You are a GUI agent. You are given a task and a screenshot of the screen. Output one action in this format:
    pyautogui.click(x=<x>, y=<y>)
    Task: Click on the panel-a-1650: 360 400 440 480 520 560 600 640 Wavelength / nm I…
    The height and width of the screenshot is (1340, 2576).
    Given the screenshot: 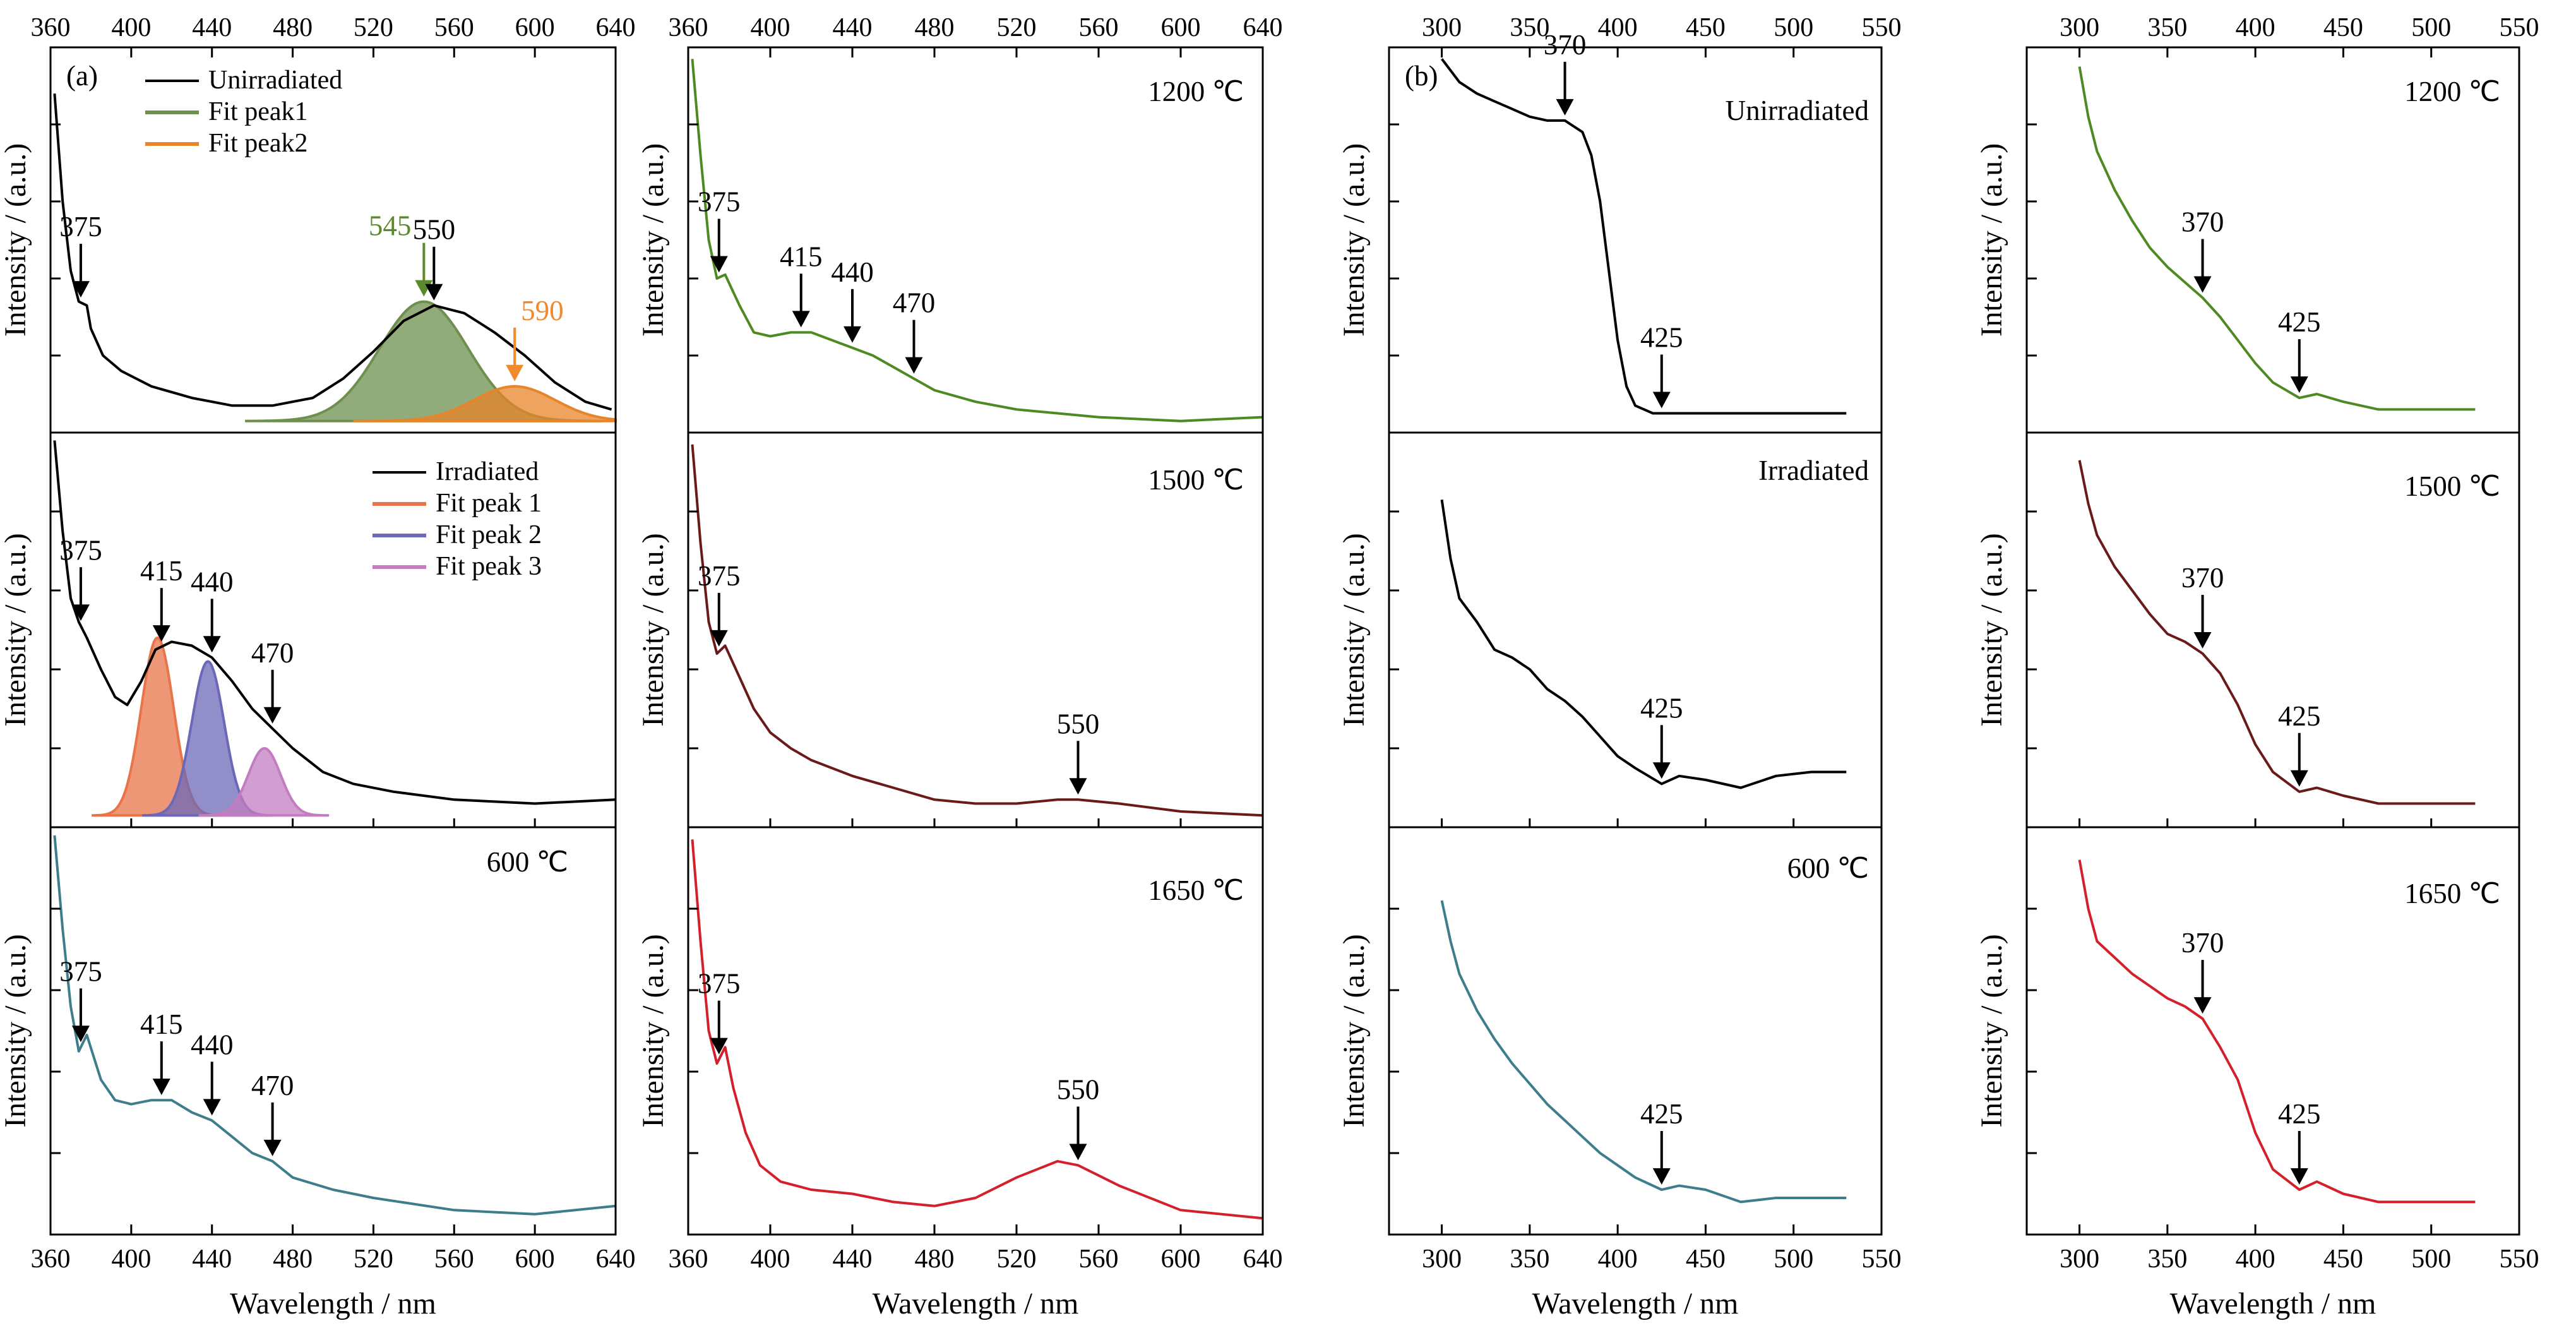 What is the action you would take?
    pyautogui.click(x=959, y=1073)
    